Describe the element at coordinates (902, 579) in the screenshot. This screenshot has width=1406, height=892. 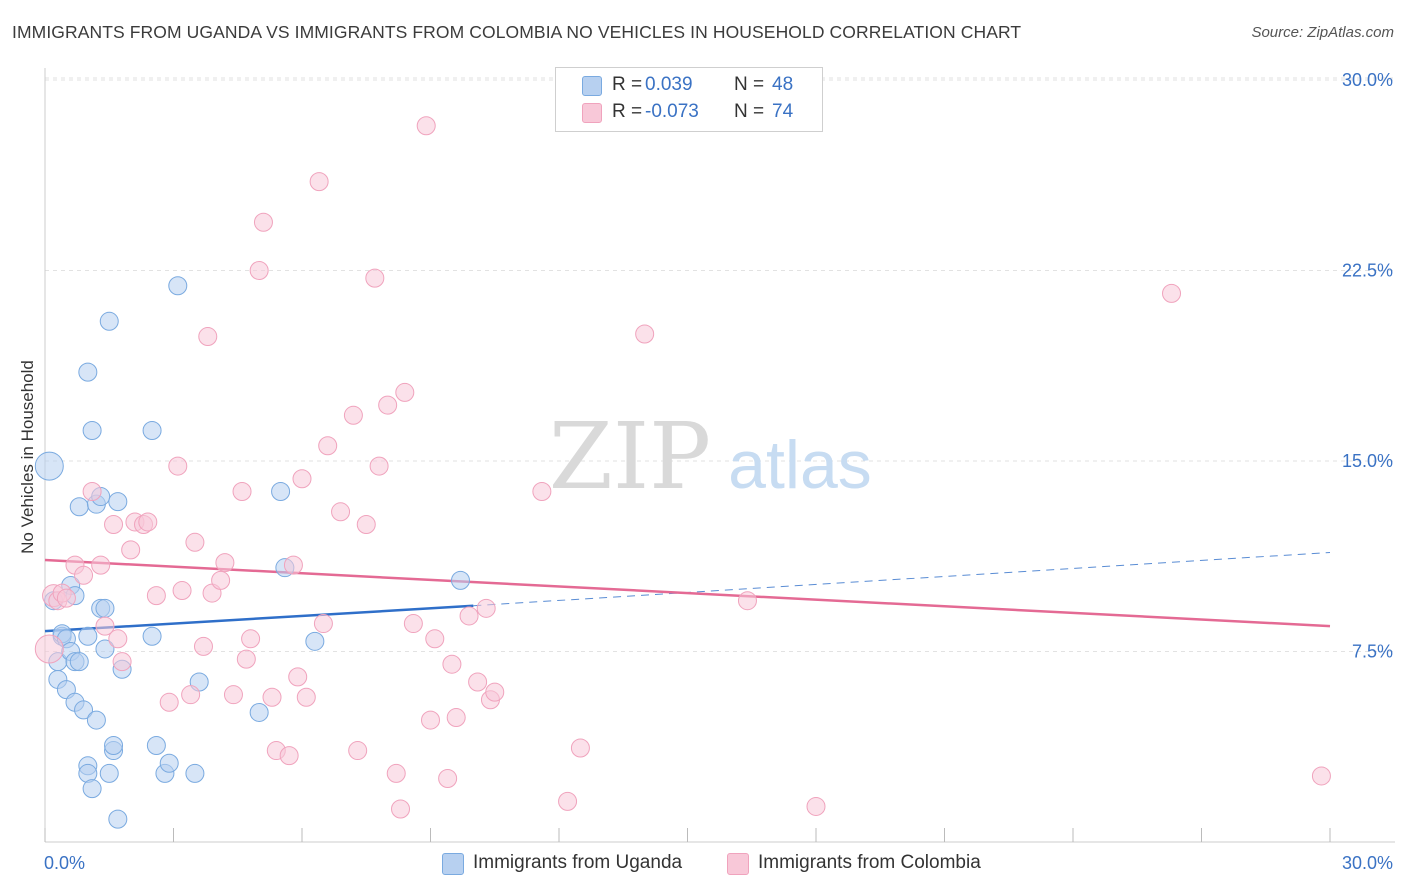
I see `uganda-trend-extension` at that location.